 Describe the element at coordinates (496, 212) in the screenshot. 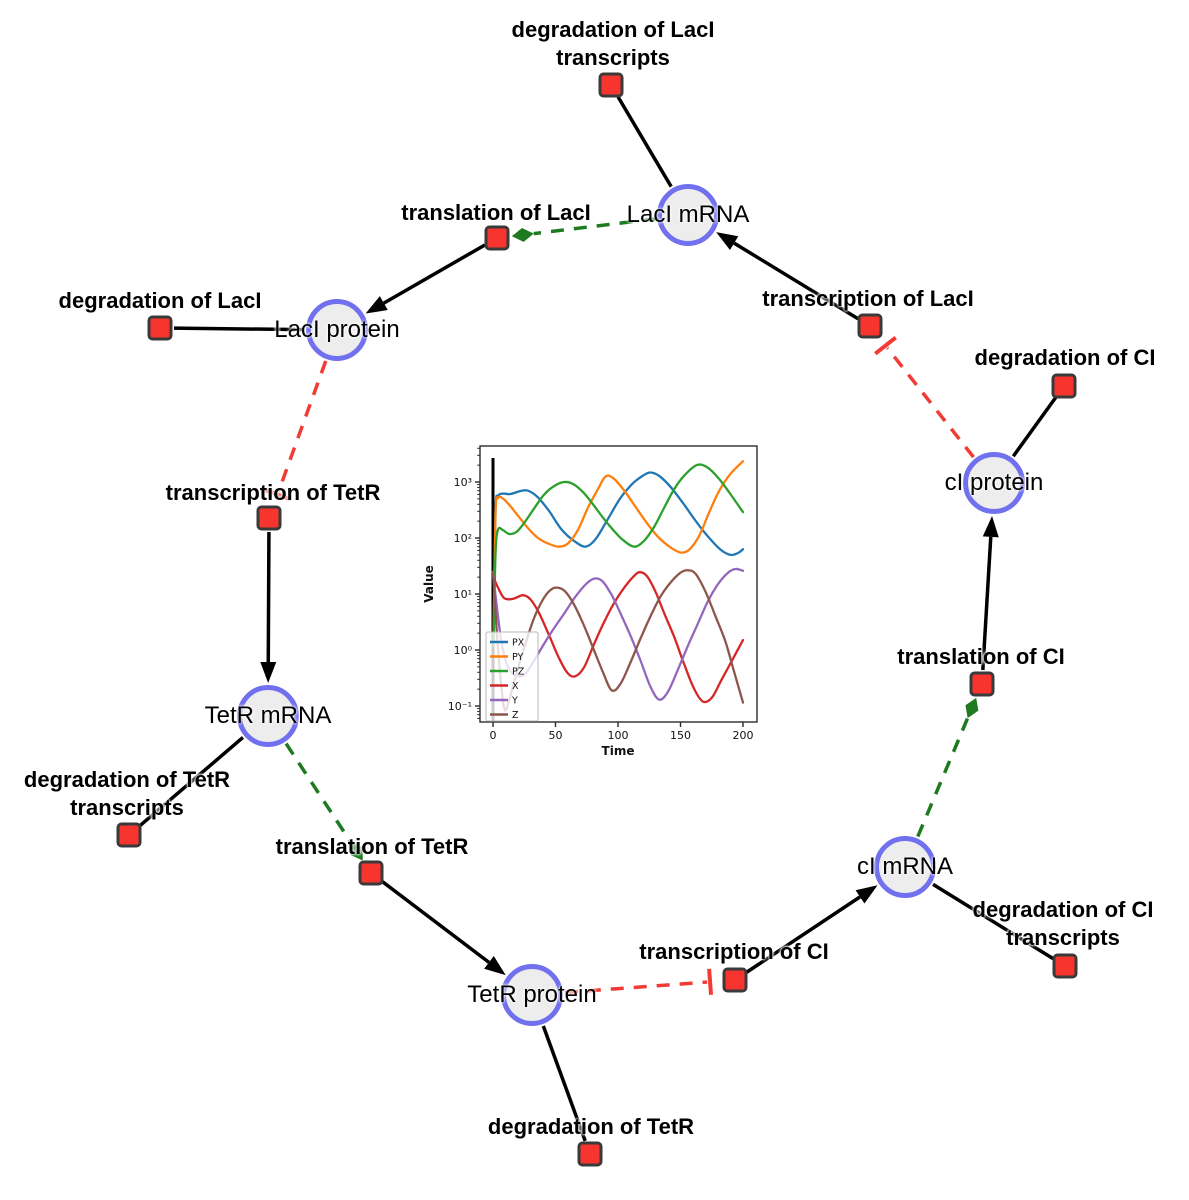

I see `reaction-label-translation_LacI: translation of LacI` at that location.